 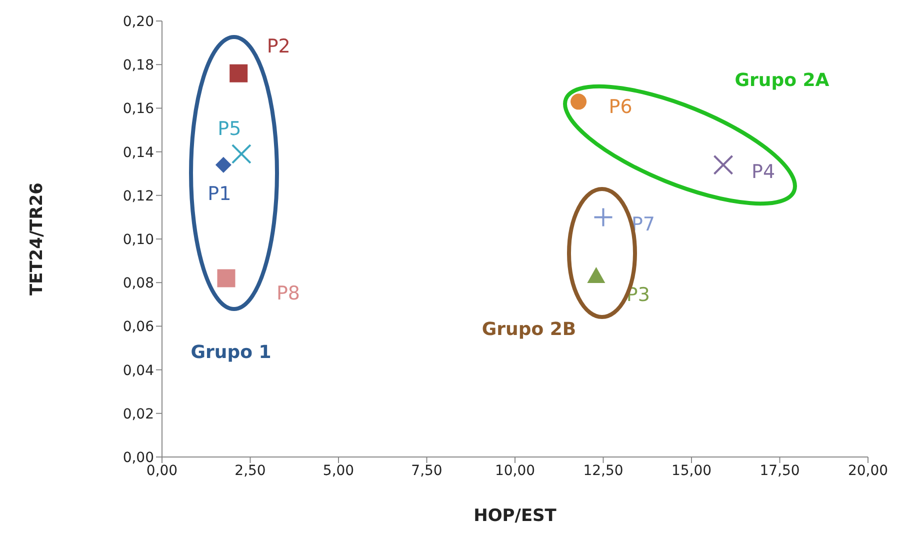 What do you see at coordinates (515, 516) in the screenshot?
I see `x-axis-title: HOP/EST` at bounding box center [515, 516].